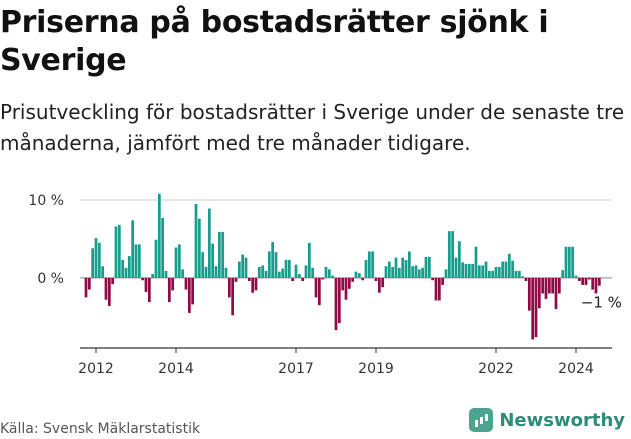 The width and height of the screenshot is (631, 439). Describe the element at coordinates (96, 369) in the screenshot. I see `x-tick-label: 2012` at that location.